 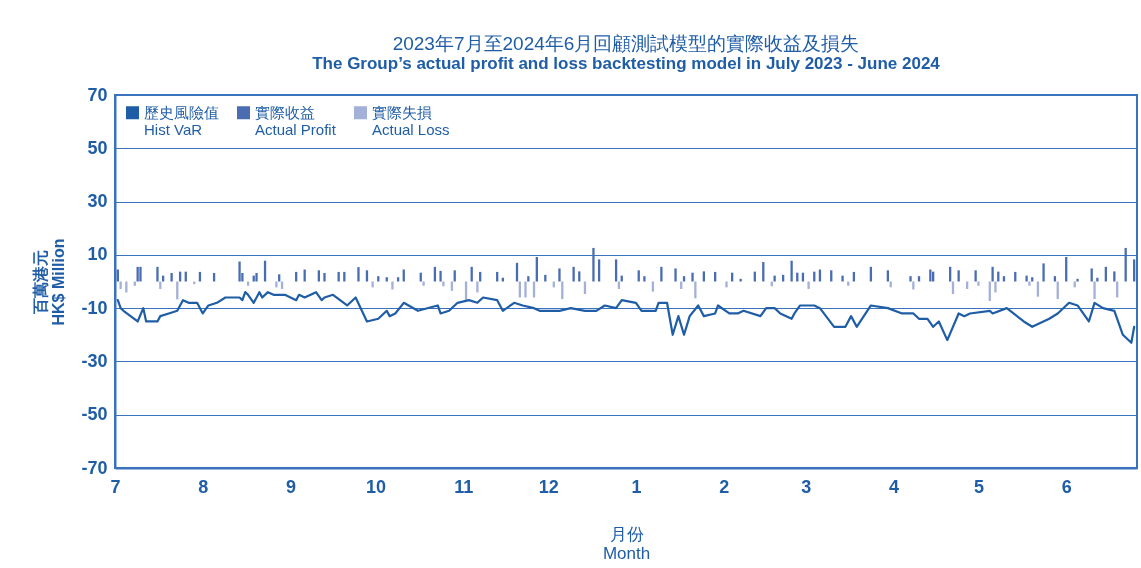 What do you see at coordinates (97, 147) in the screenshot?
I see `y-tick-label: 50` at bounding box center [97, 147].